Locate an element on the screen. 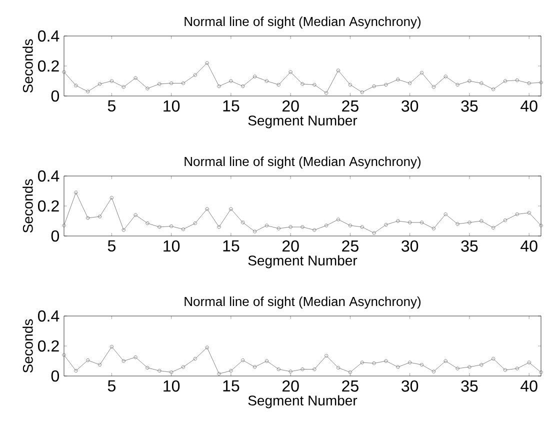  y-tick-label: 0.4 is located at coordinates (49, 176).